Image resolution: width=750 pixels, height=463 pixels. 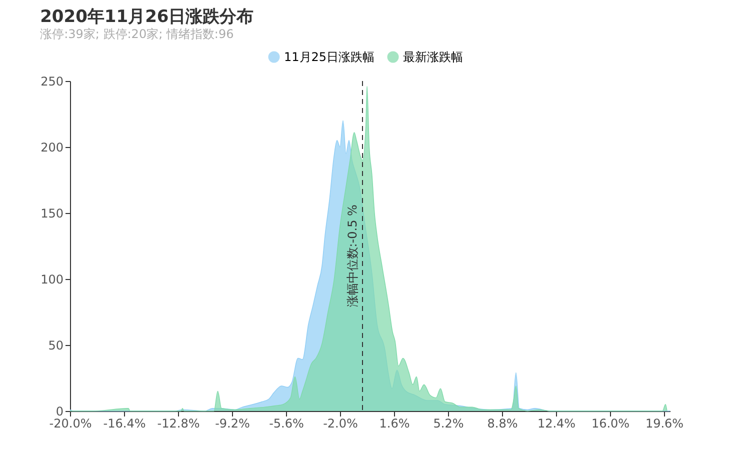 I want to click on y-tick-label: 0, so click(x=60, y=411).